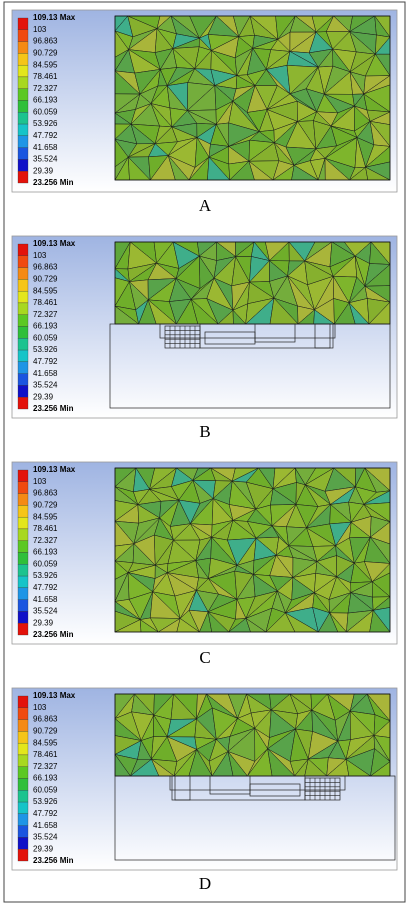 The height and width of the screenshot is (905, 410). I want to click on panel-label: A, so click(205, 205).